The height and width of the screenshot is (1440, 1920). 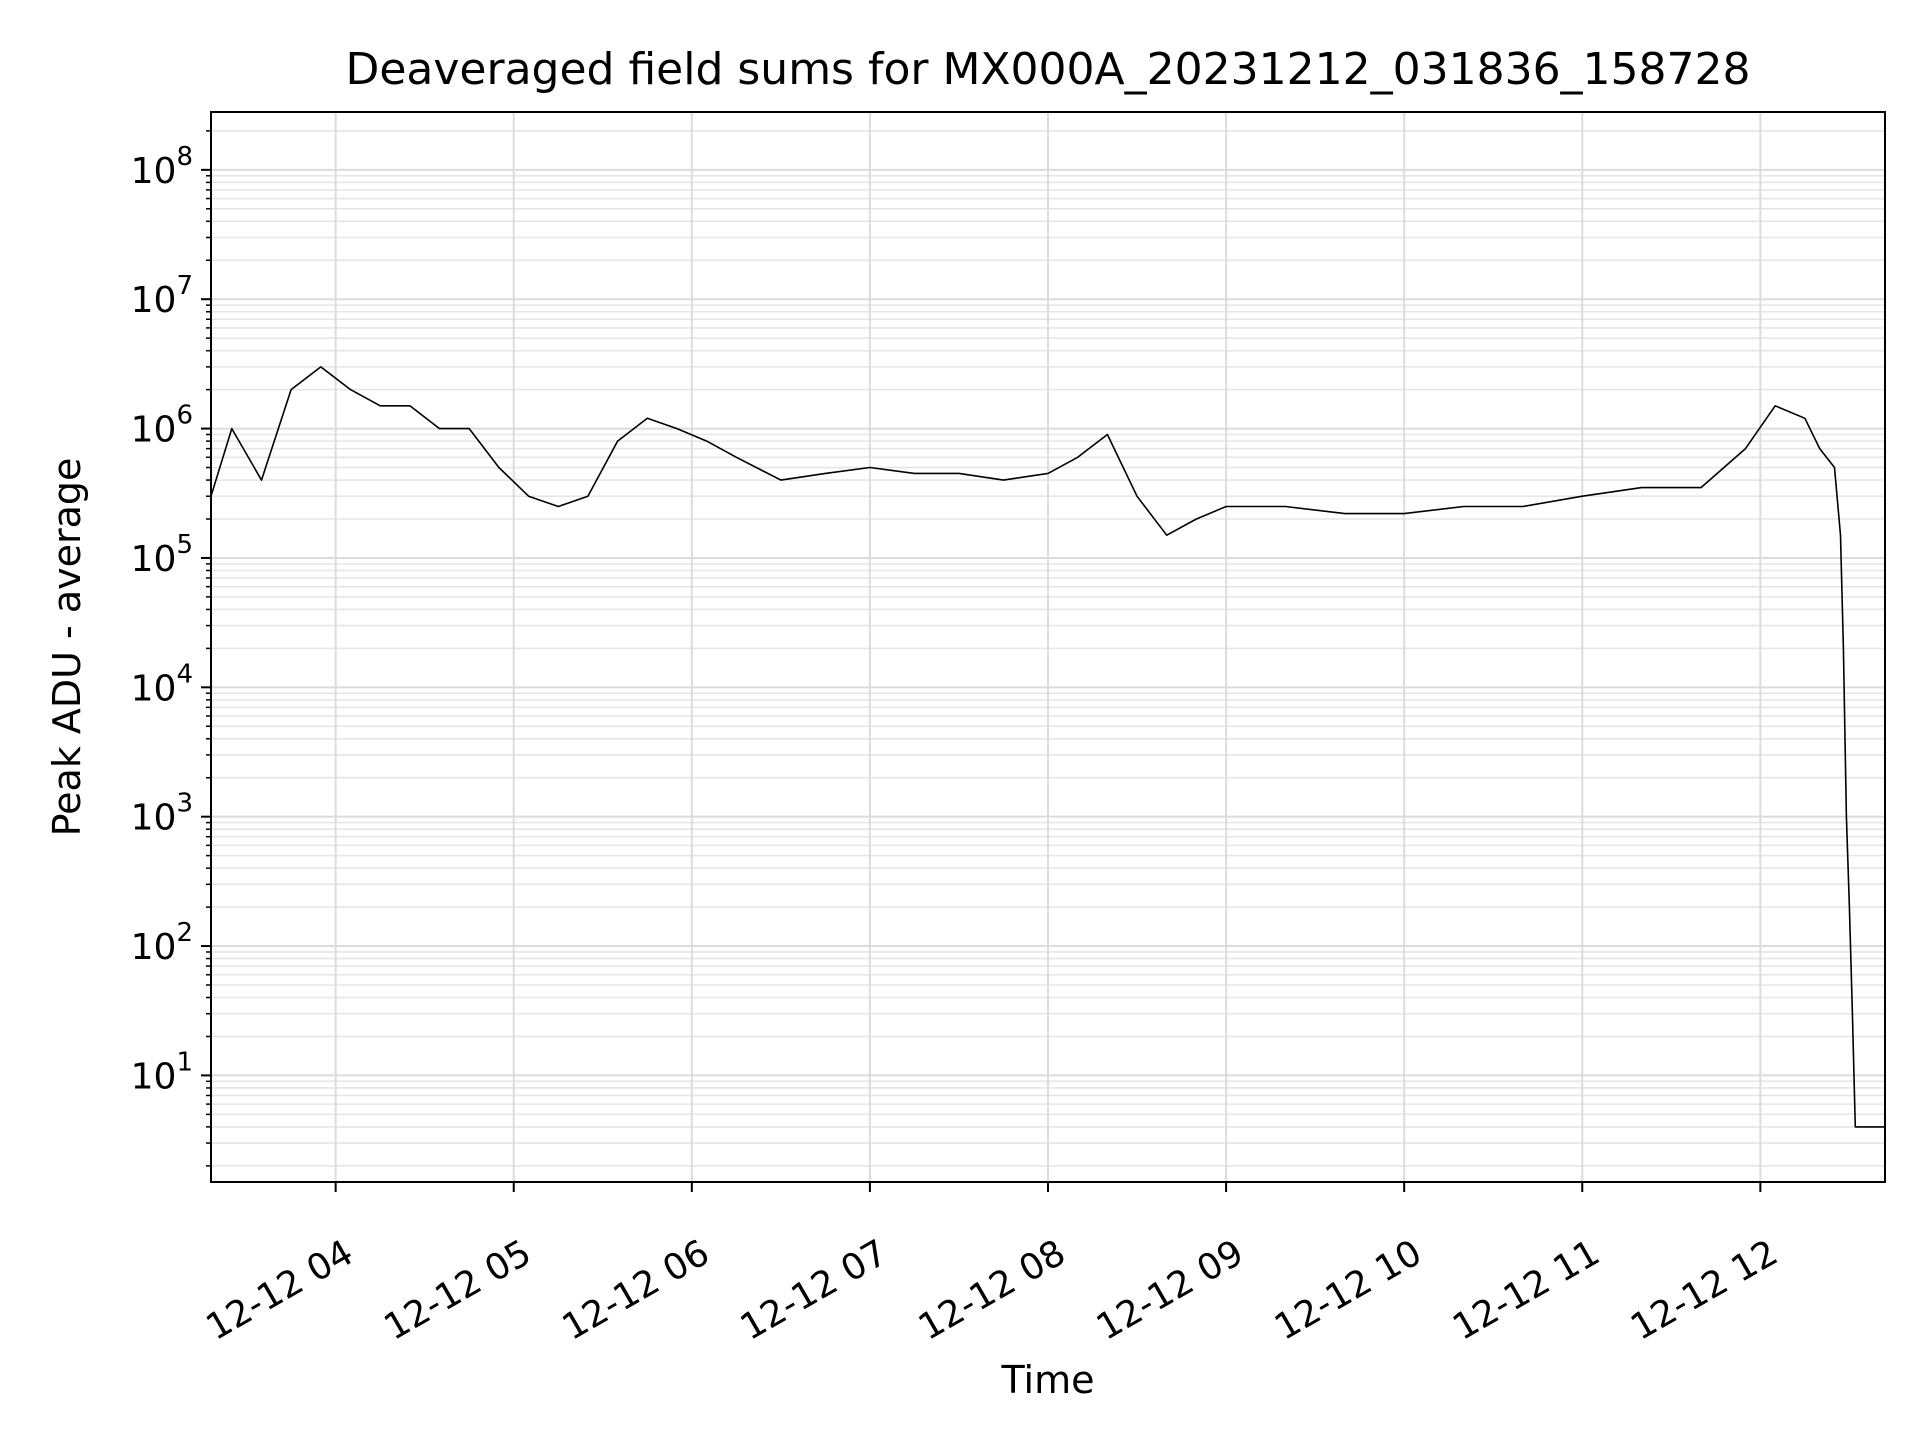 I want to click on x-axis-label: Time, so click(x=1048, y=1380).